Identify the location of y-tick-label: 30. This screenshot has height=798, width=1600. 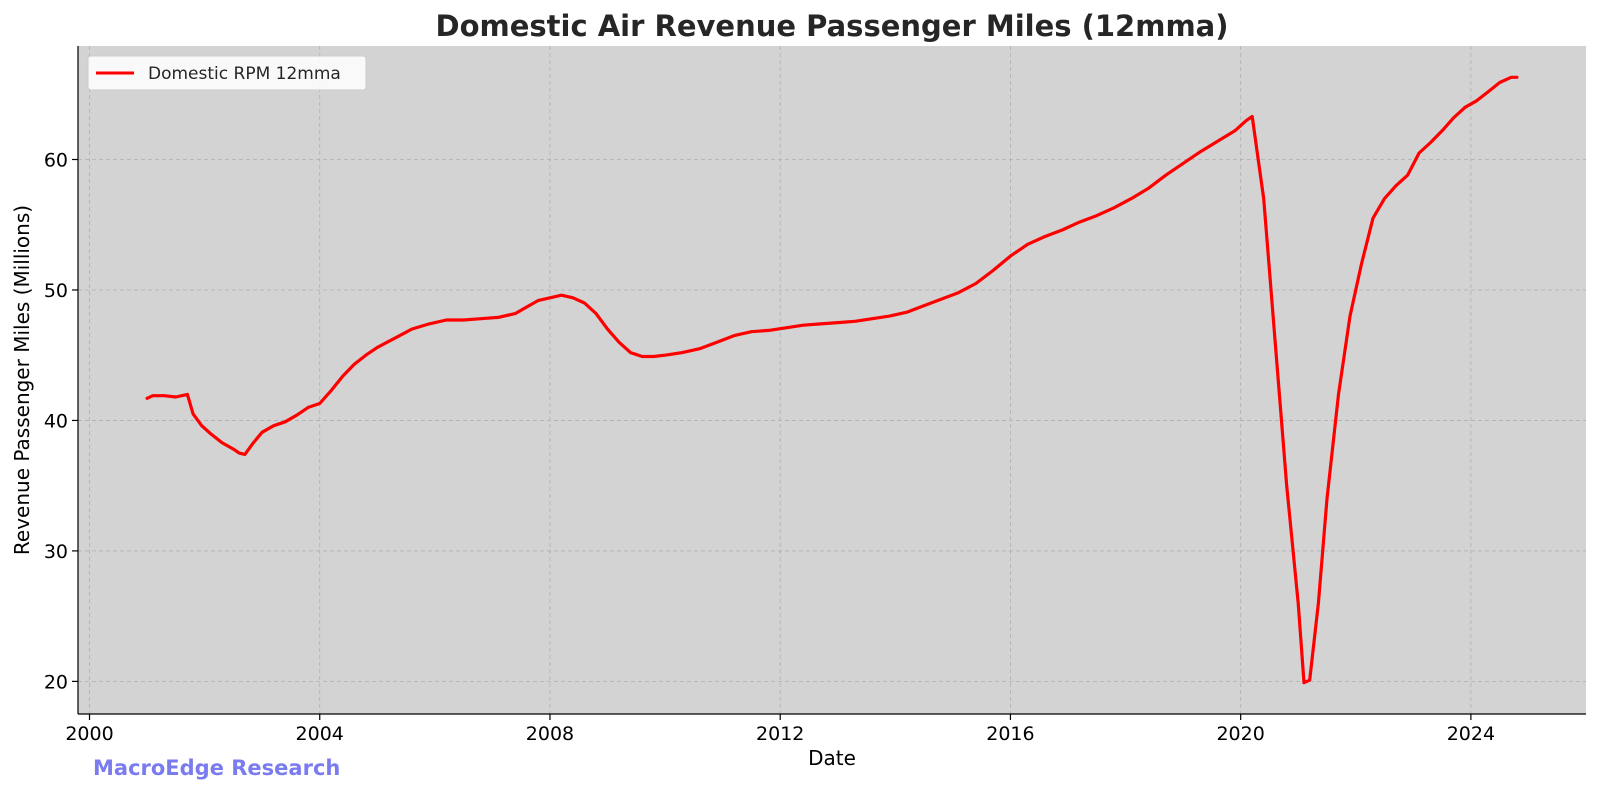
(56, 552).